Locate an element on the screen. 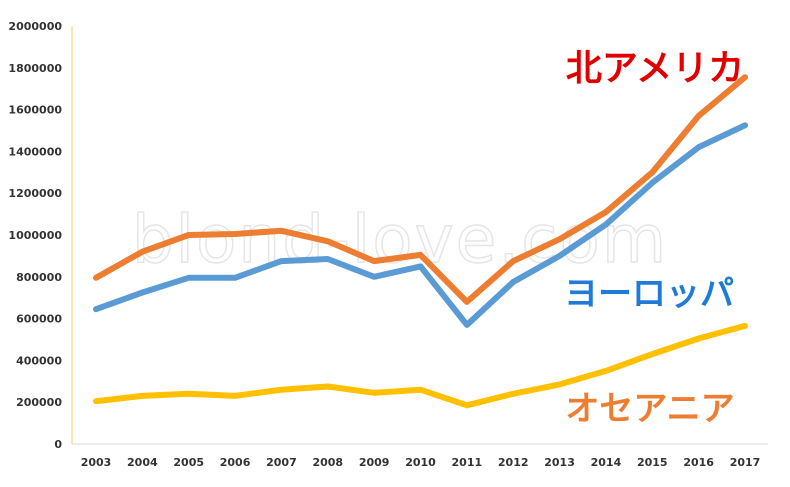 Image resolution: width=790 pixels, height=487 pixels. y-tick-label: 1200000 is located at coordinates (35, 193).